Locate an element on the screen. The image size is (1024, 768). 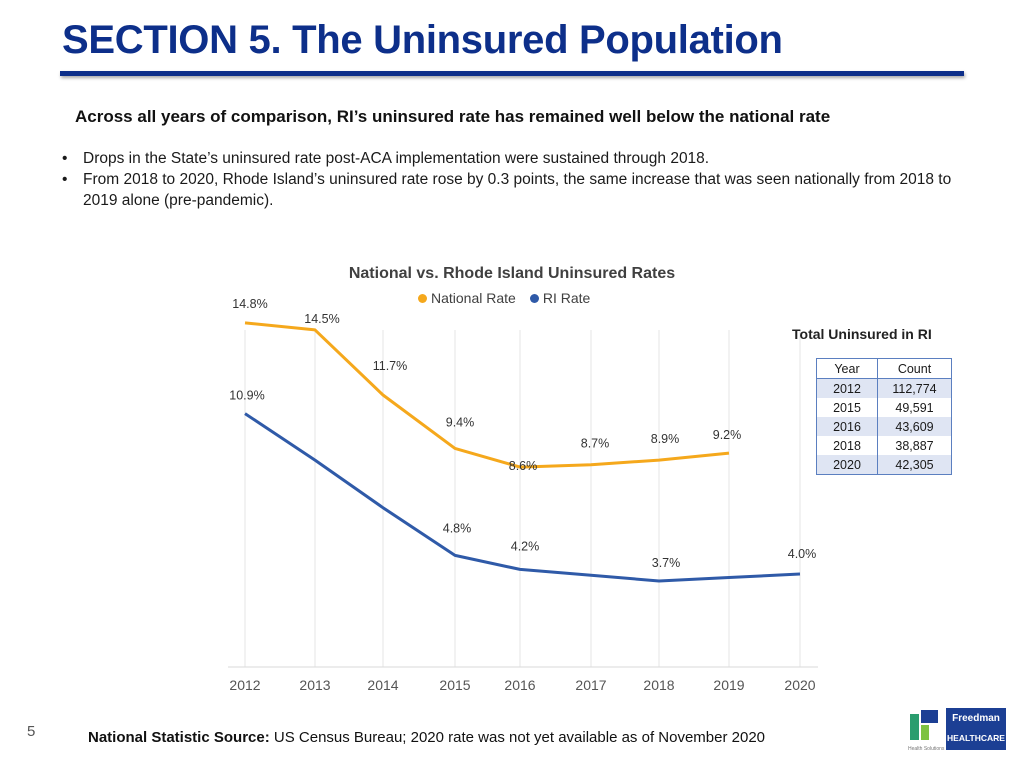
x-tick-label: 2018 is located at coordinates (658, 685).